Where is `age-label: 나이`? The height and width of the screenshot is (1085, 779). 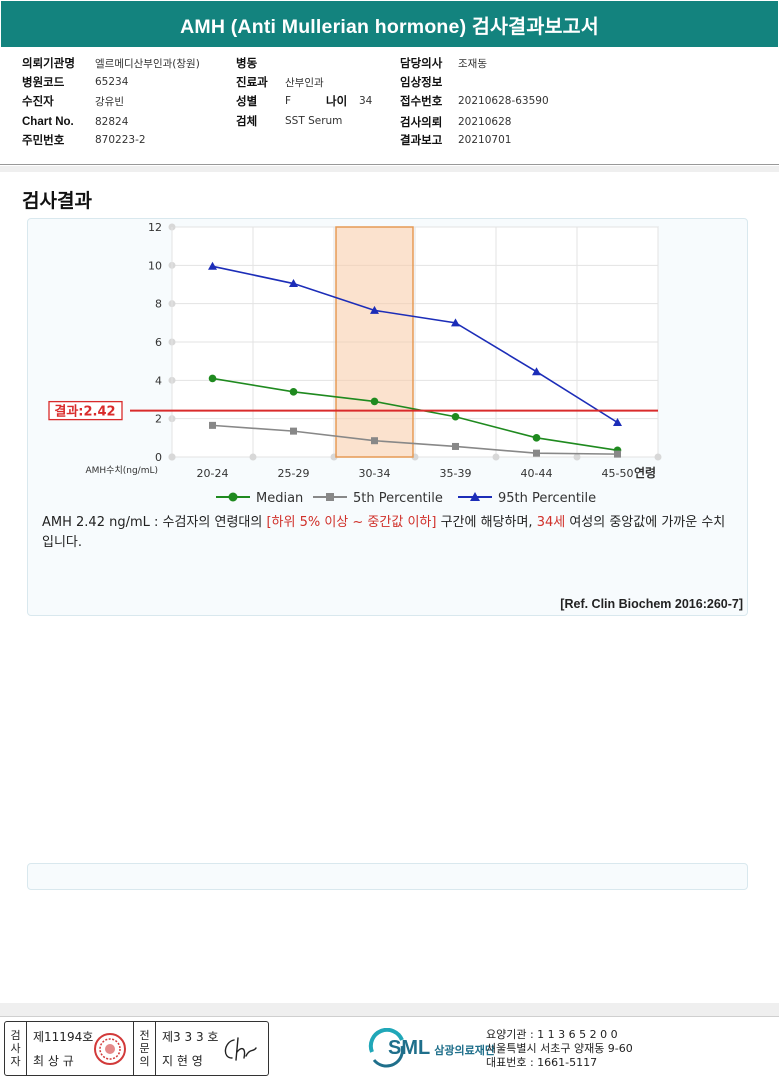 age-label: 나이 is located at coordinates (337, 101).